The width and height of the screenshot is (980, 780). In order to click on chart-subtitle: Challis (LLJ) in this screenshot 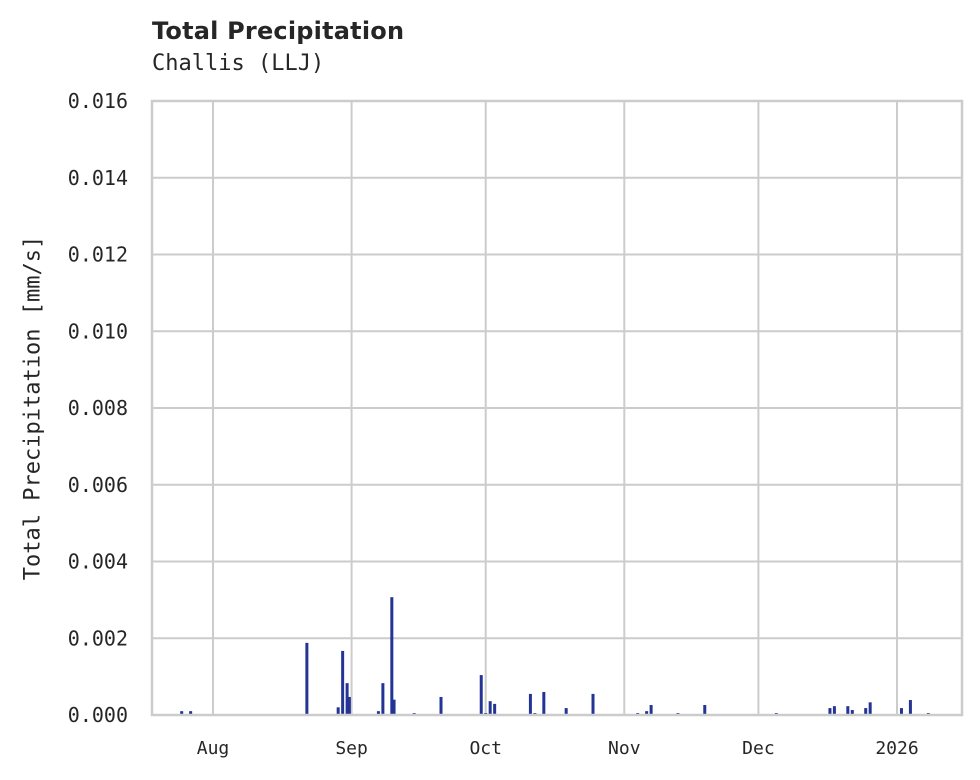, I will do `click(238, 63)`.